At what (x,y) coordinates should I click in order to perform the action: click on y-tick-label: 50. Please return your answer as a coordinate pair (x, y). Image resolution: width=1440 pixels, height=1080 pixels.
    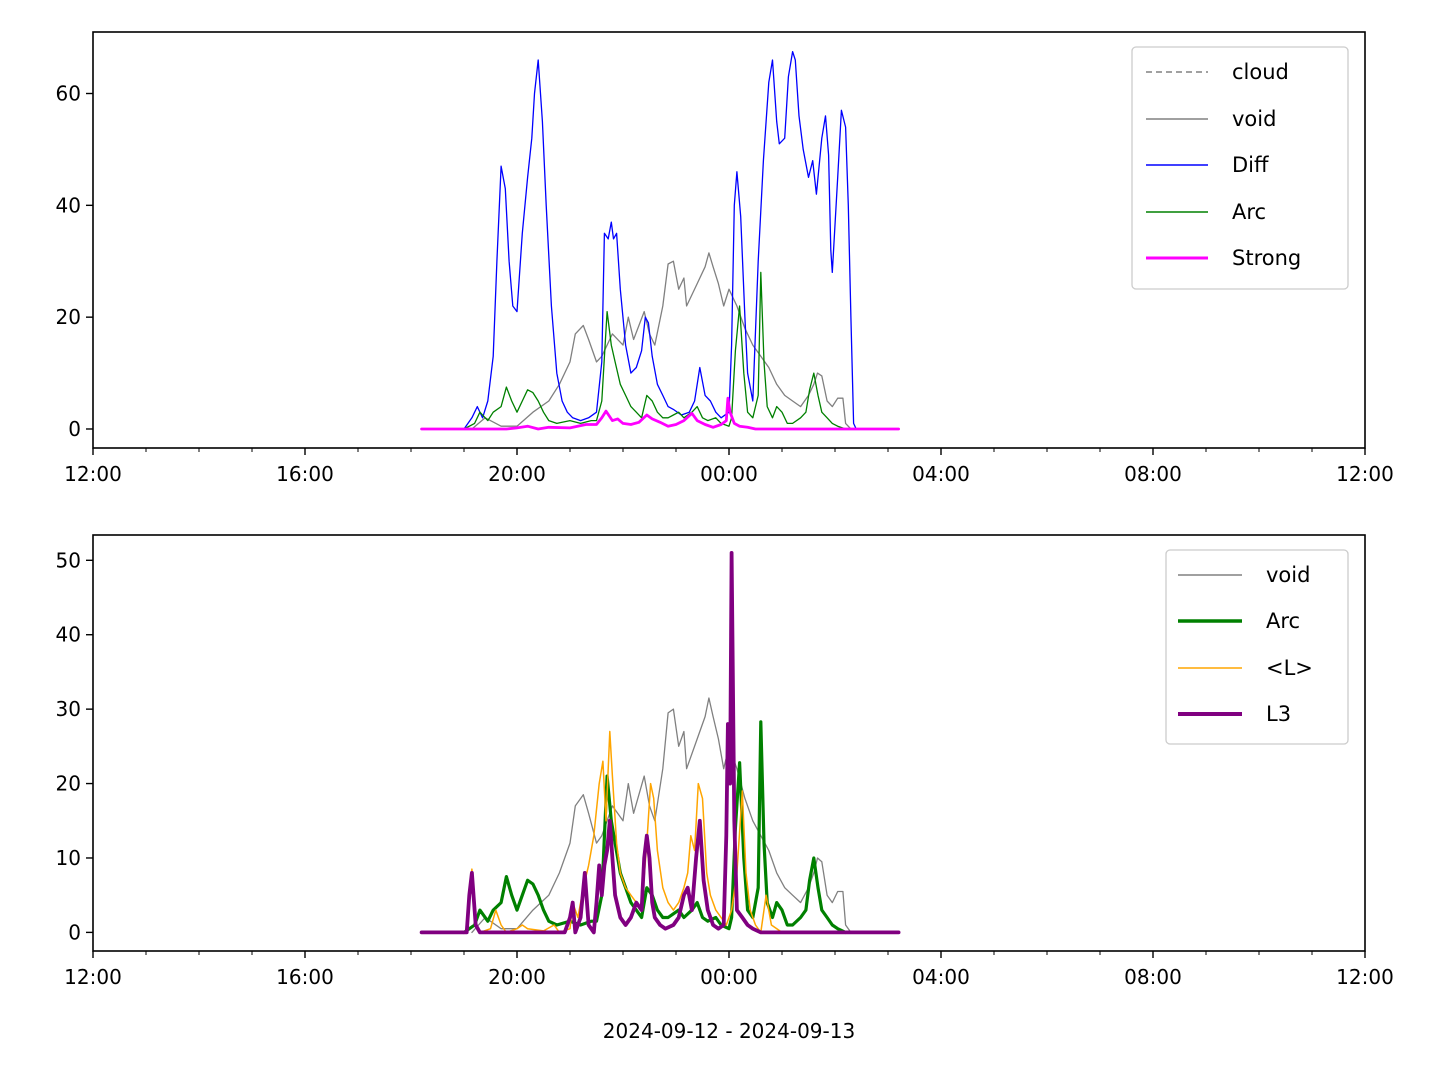
    Looking at the image, I should click on (68, 560).